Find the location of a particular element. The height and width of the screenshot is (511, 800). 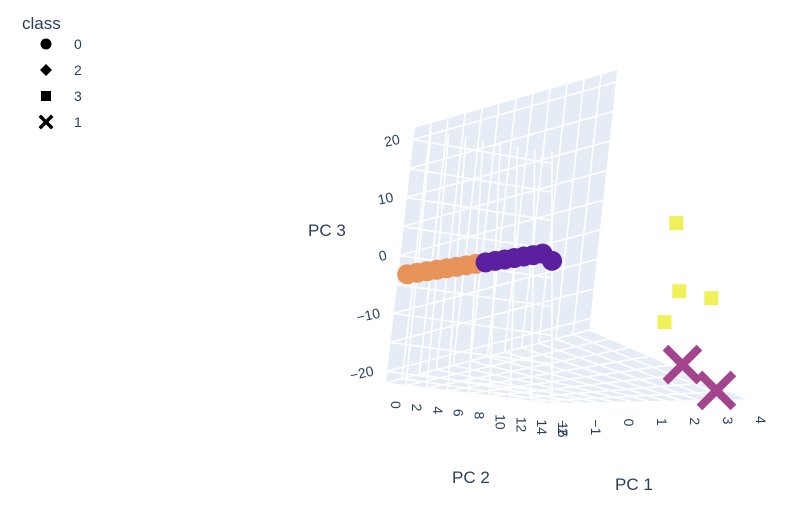

y-tick-label: 2 is located at coordinates (417, 408).